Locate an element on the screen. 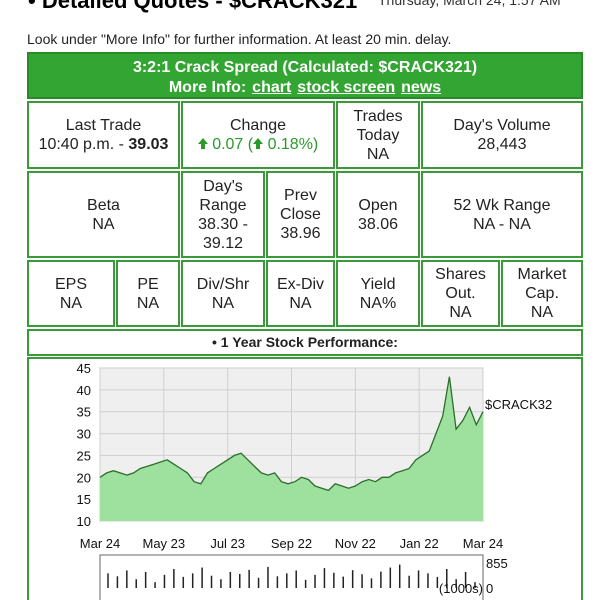 This screenshot has height=600, width=600. performance-title: • 1 Year Stock Performance: is located at coordinates (305, 342).